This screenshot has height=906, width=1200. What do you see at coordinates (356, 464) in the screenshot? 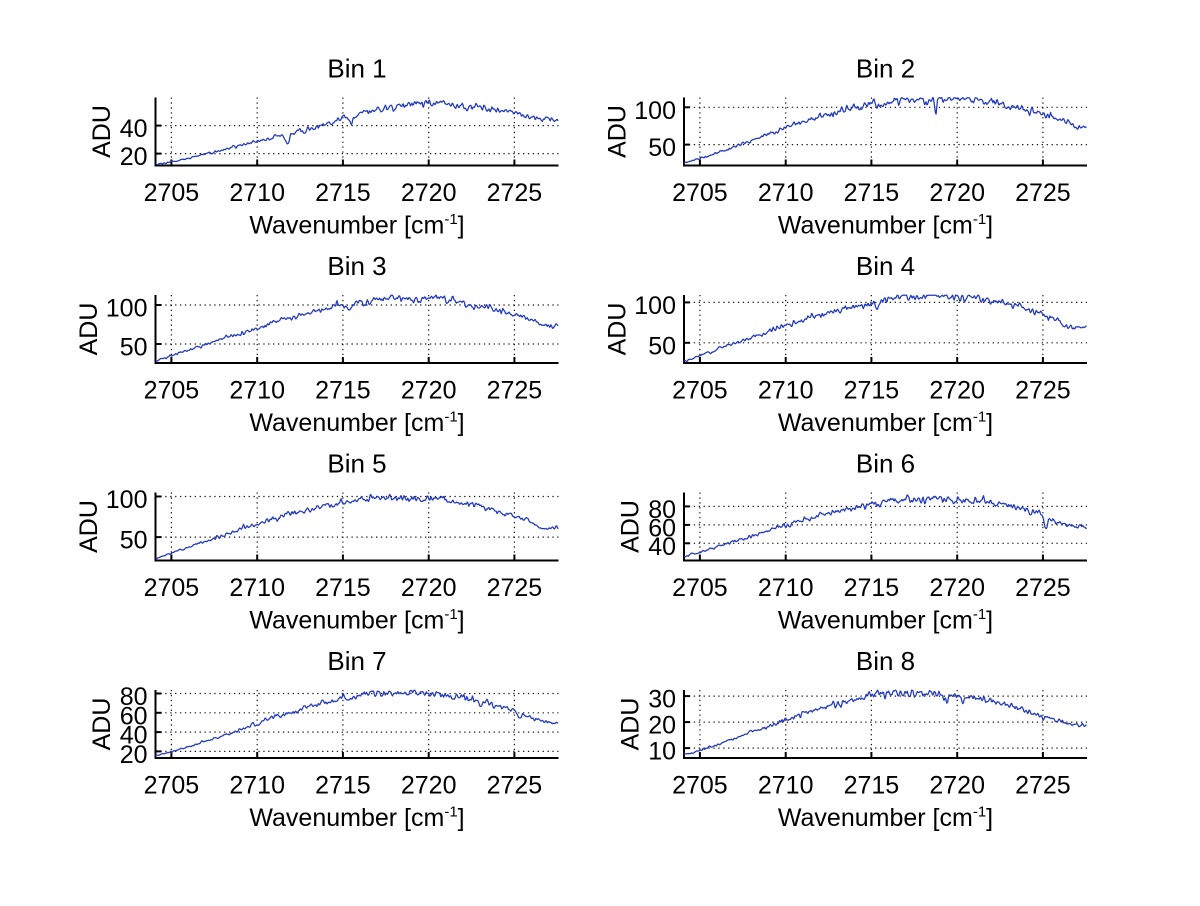
I see `svg-text: Bin 5` at bounding box center [356, 464].